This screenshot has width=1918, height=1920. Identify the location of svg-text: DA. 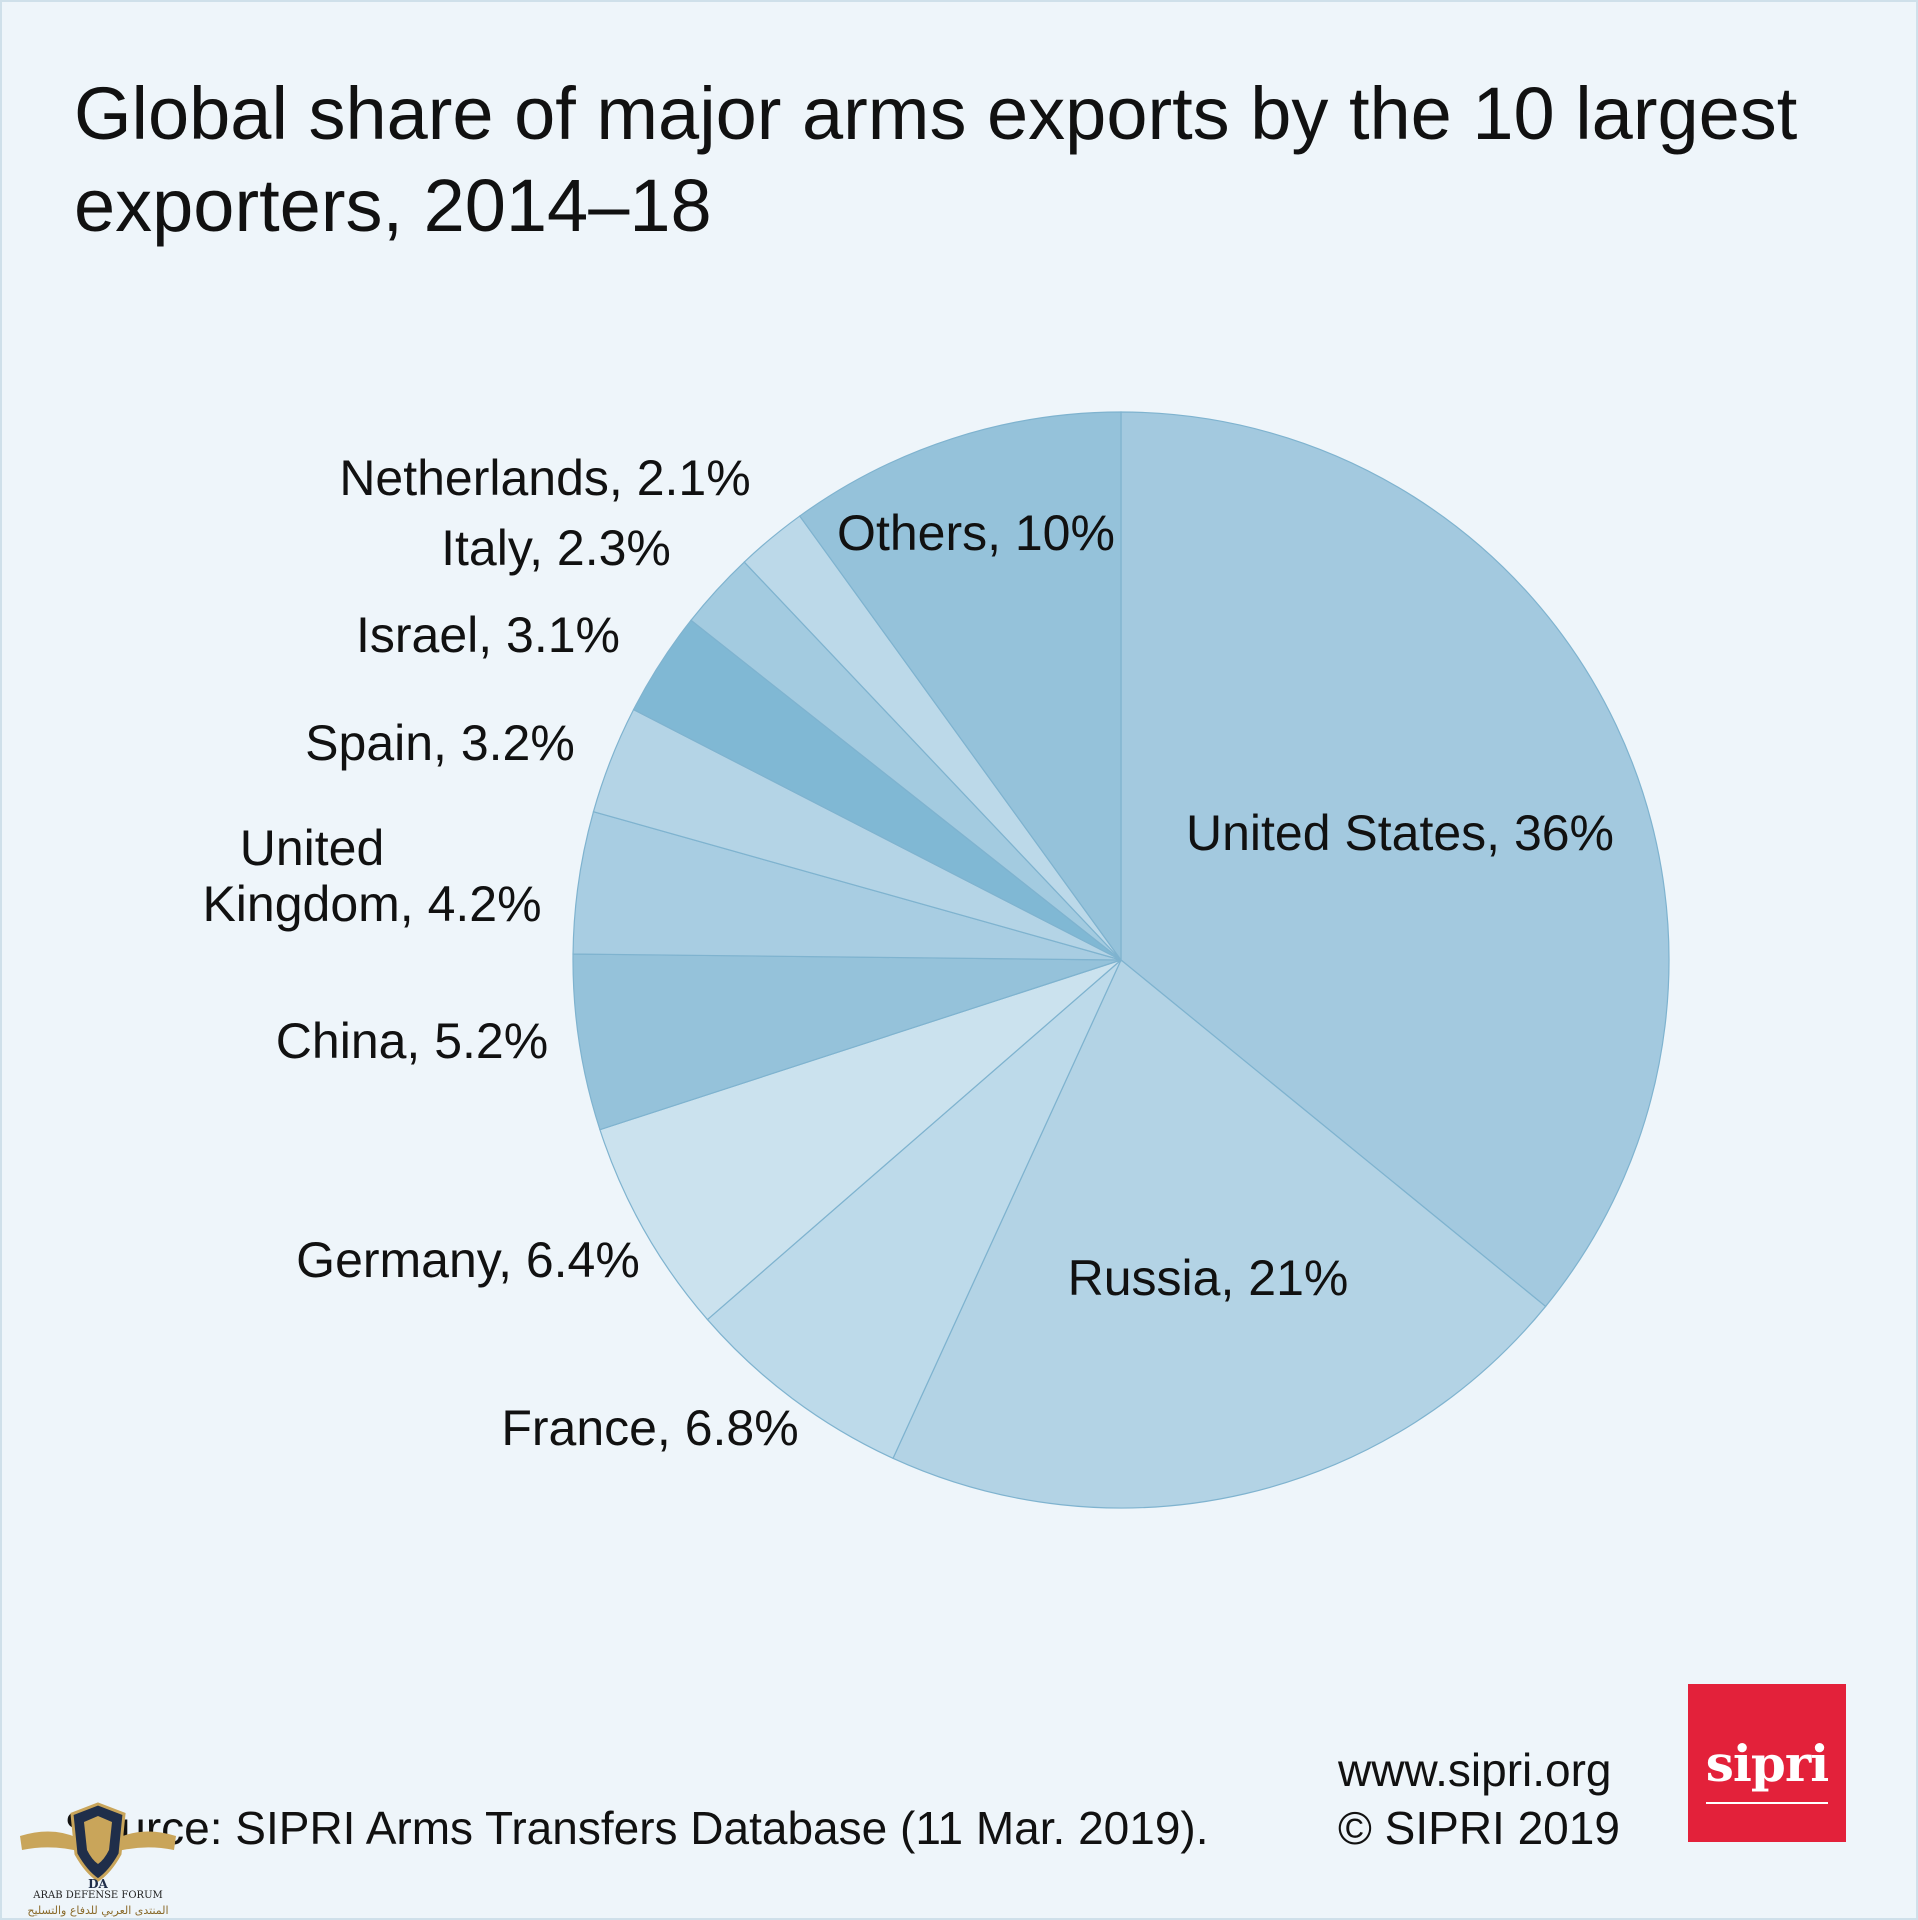
(98, 1884).